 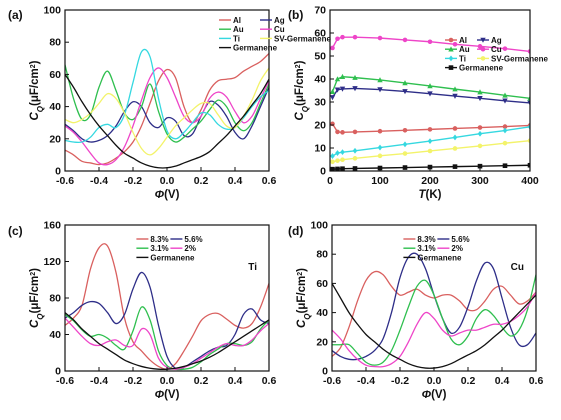 What do you see at coordinates (255, 48) in the screenshot?
I see `legend-label: Germanene` at bounding box center [255, 48].